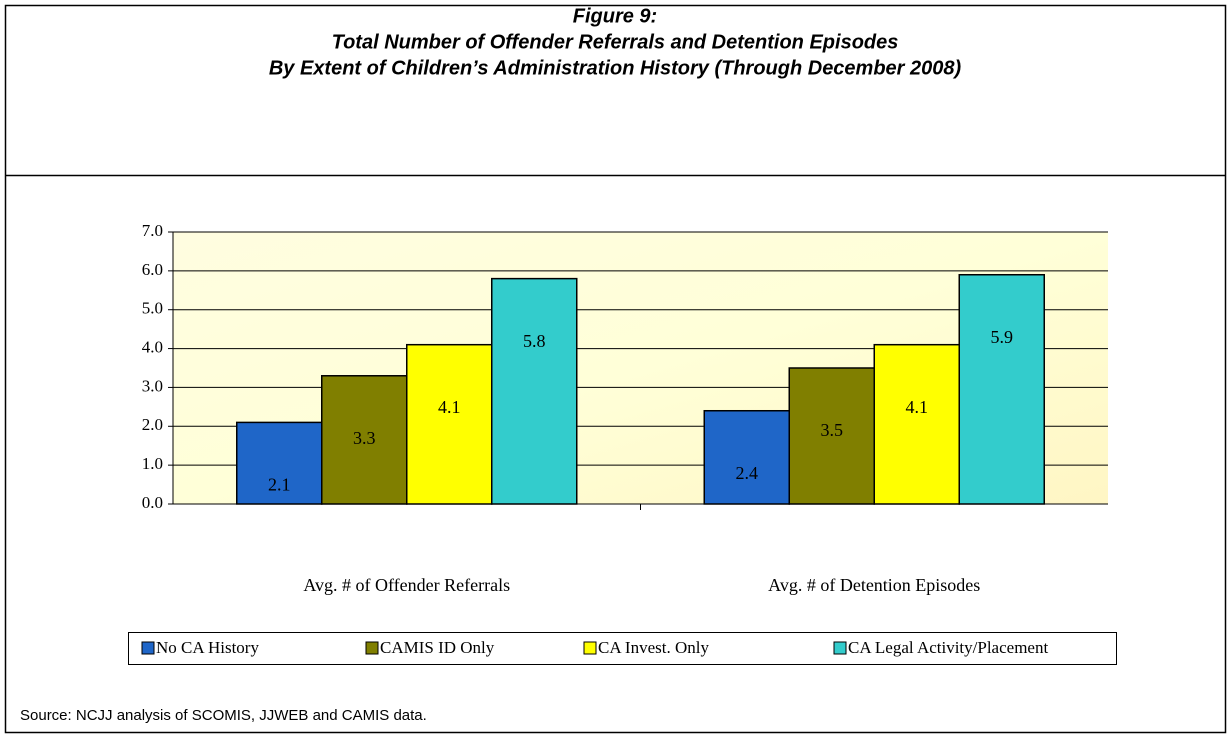 Image resolution: width=1231 pixels, height=738 pixels. I want to click on value-label: 5.8, so click(534, 341).